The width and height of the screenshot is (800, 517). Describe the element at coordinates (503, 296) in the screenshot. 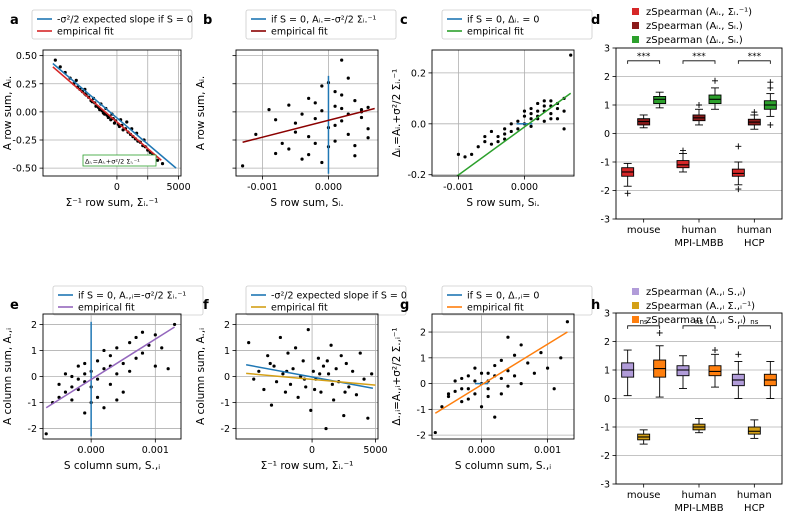

I see `legend-label: if S = 0, Δ.,ᵢ= 0` at that location.